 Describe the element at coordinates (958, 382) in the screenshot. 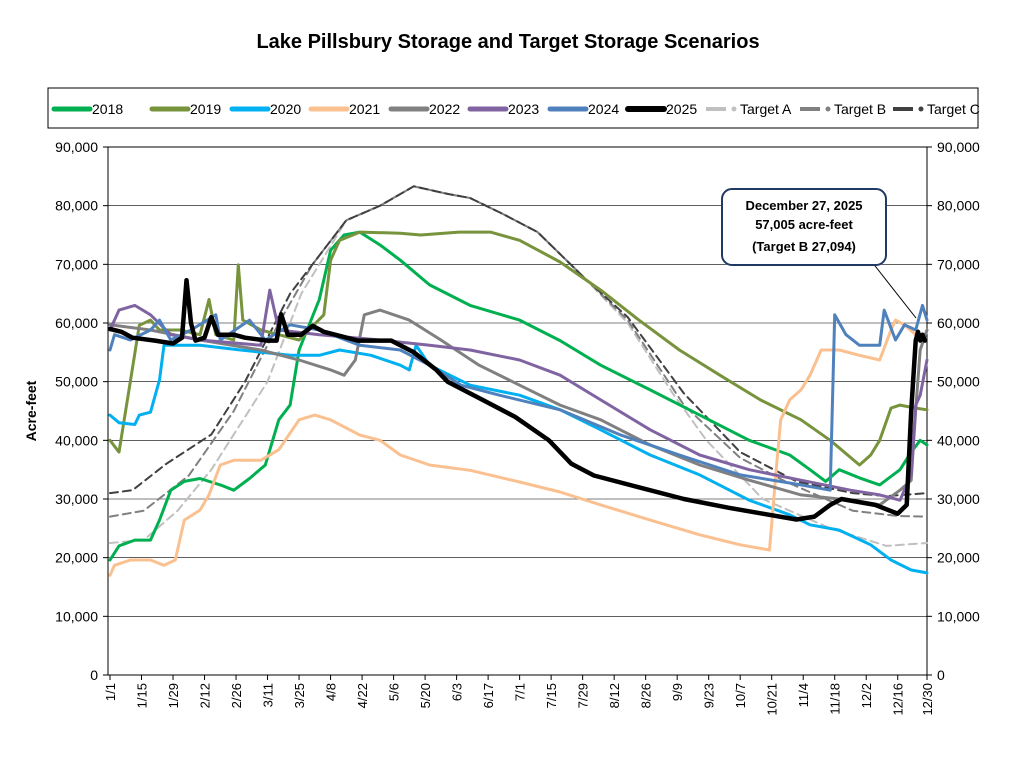

I see `y-tick-label-right: 50,000` at that location.